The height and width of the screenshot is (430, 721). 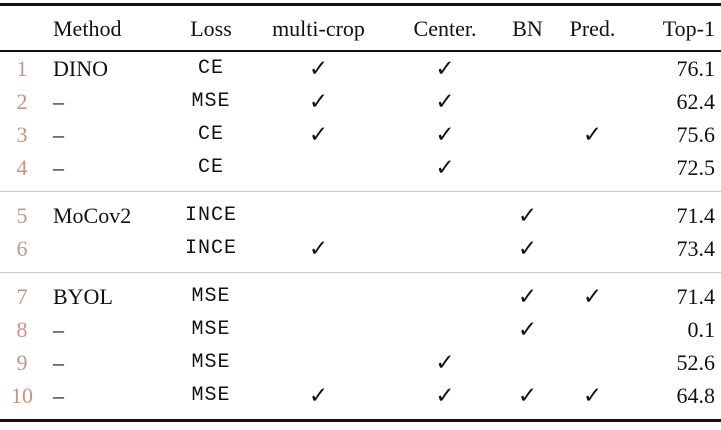 I want to click on row-number: 6, so click(x=22, y=248).